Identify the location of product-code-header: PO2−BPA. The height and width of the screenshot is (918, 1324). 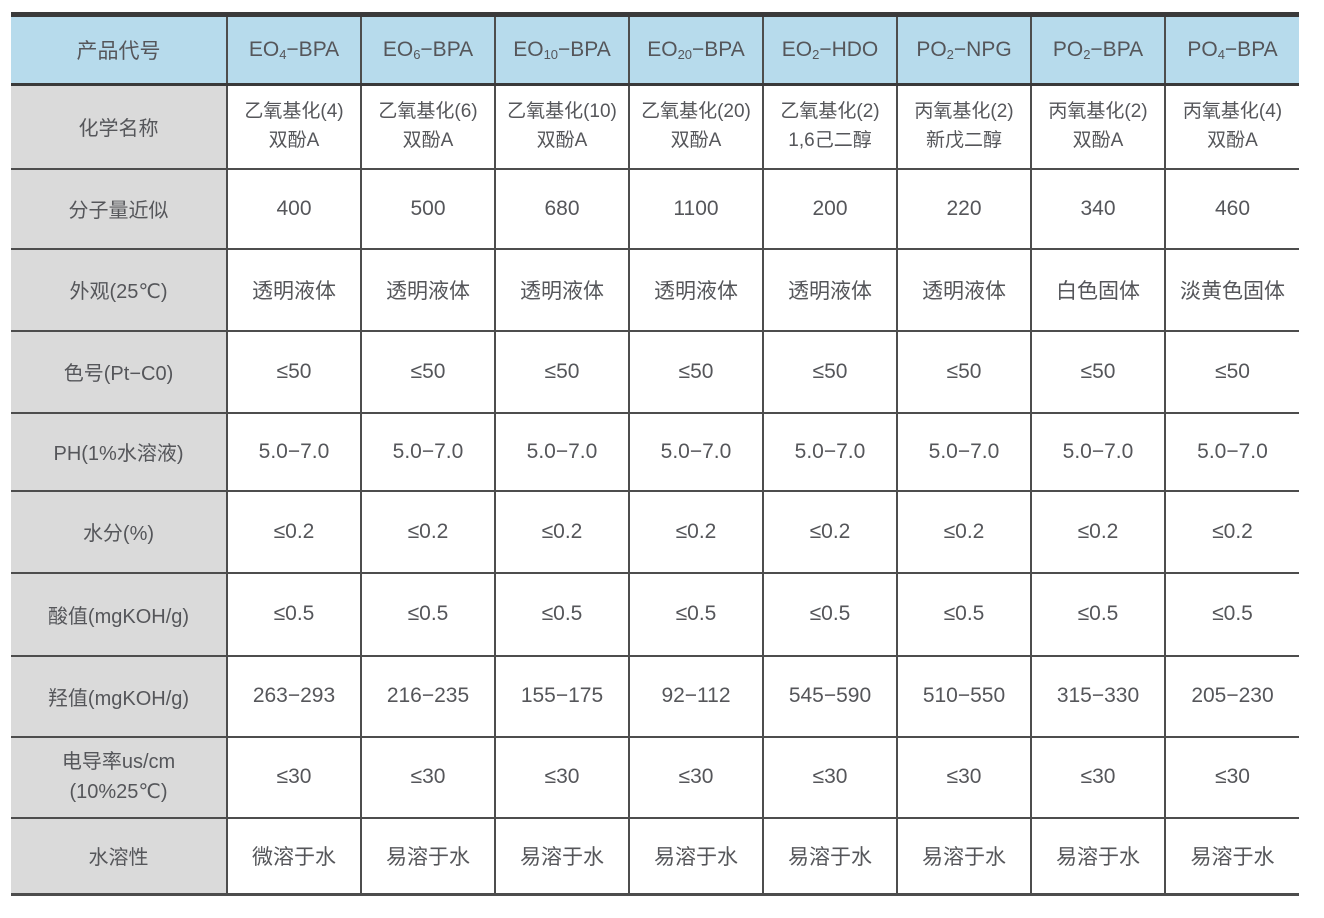
(1098, 49).